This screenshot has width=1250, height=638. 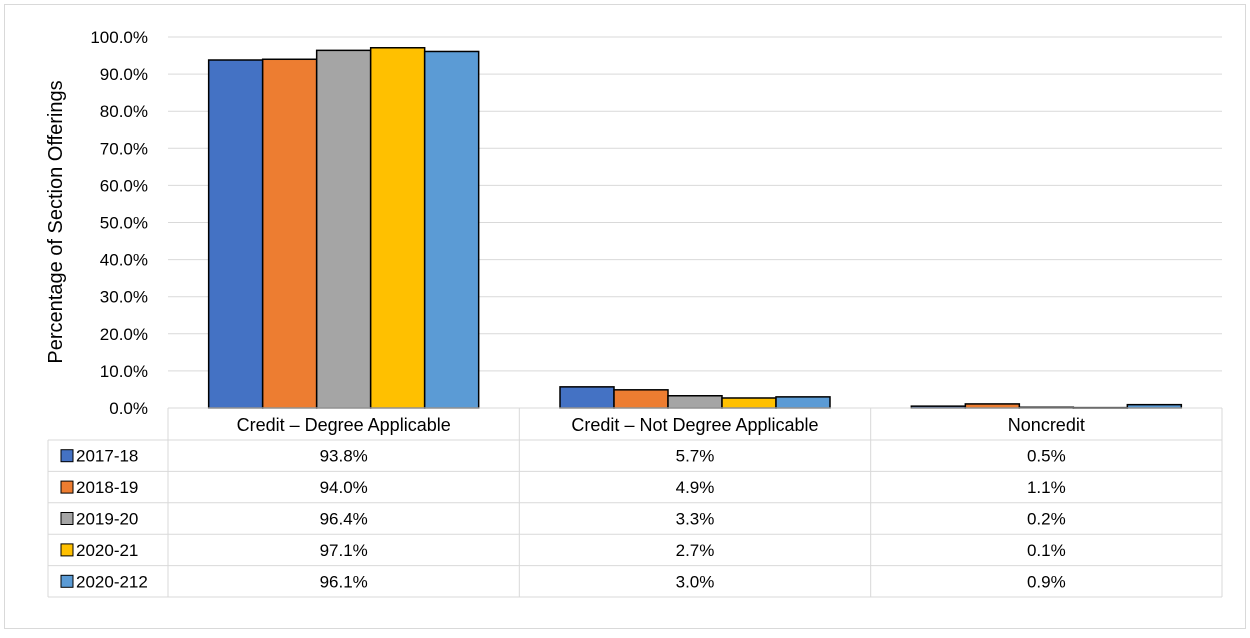 I want to click on y-tick-label: 40.0%, so click(x=124, y=260).